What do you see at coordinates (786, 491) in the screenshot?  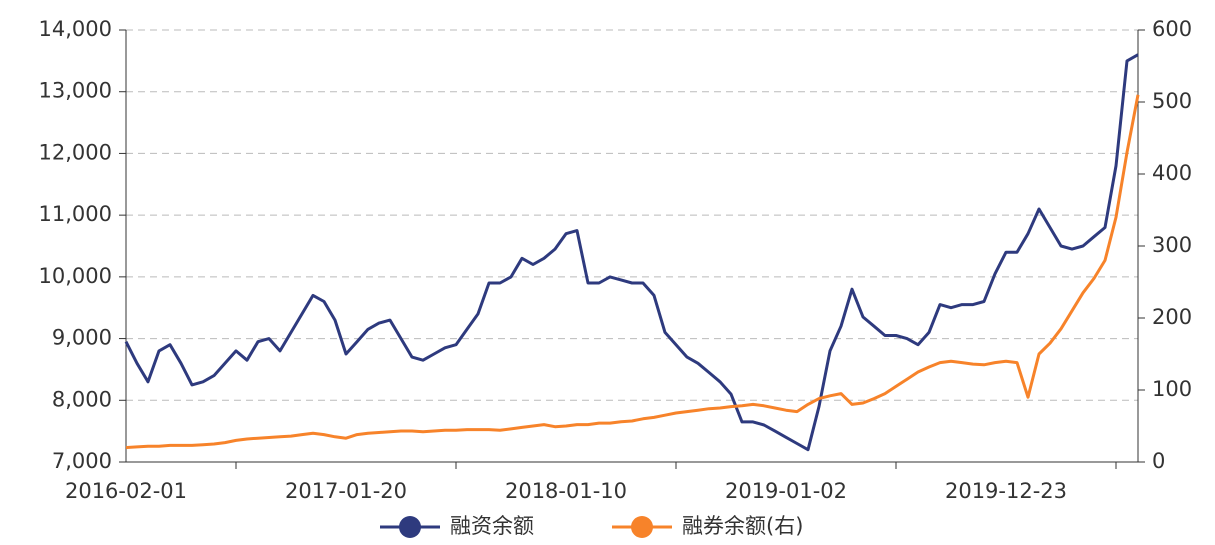 I see `x-tick-label: 2019-01-02` at bounding box center [786, 491].